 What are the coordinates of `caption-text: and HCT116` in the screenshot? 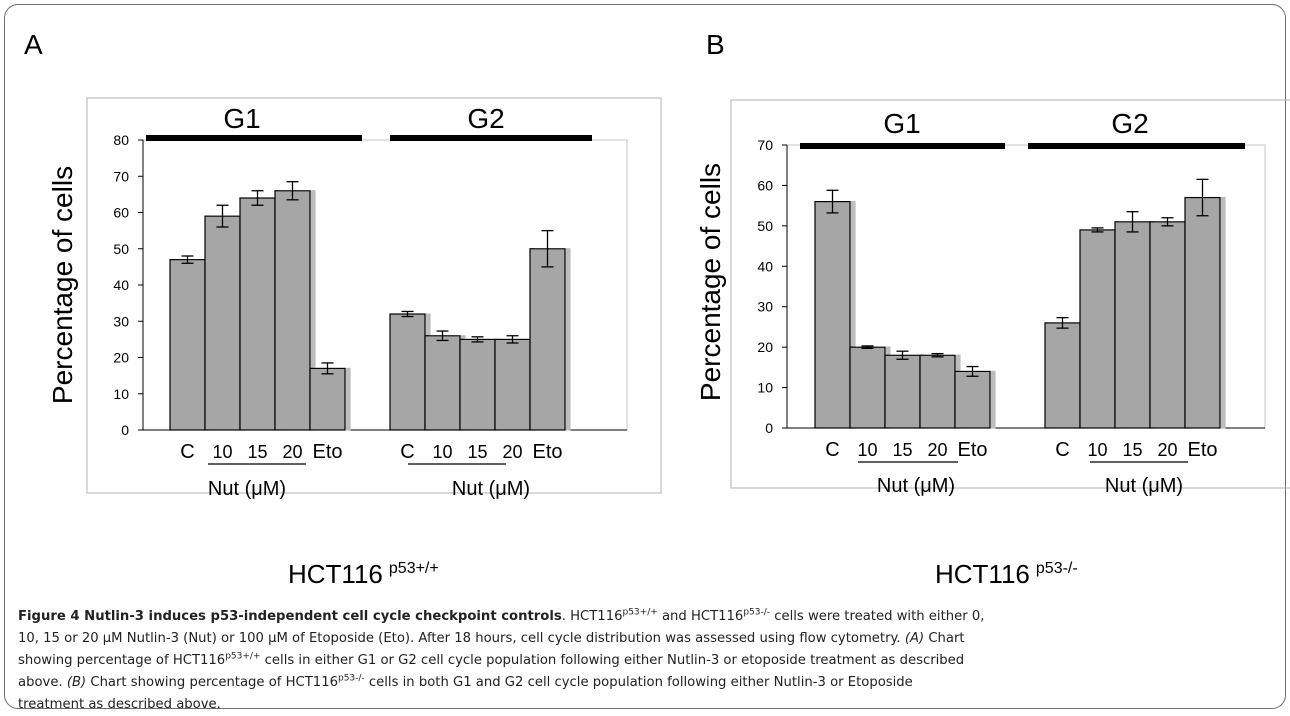 It's located at (700, 616).